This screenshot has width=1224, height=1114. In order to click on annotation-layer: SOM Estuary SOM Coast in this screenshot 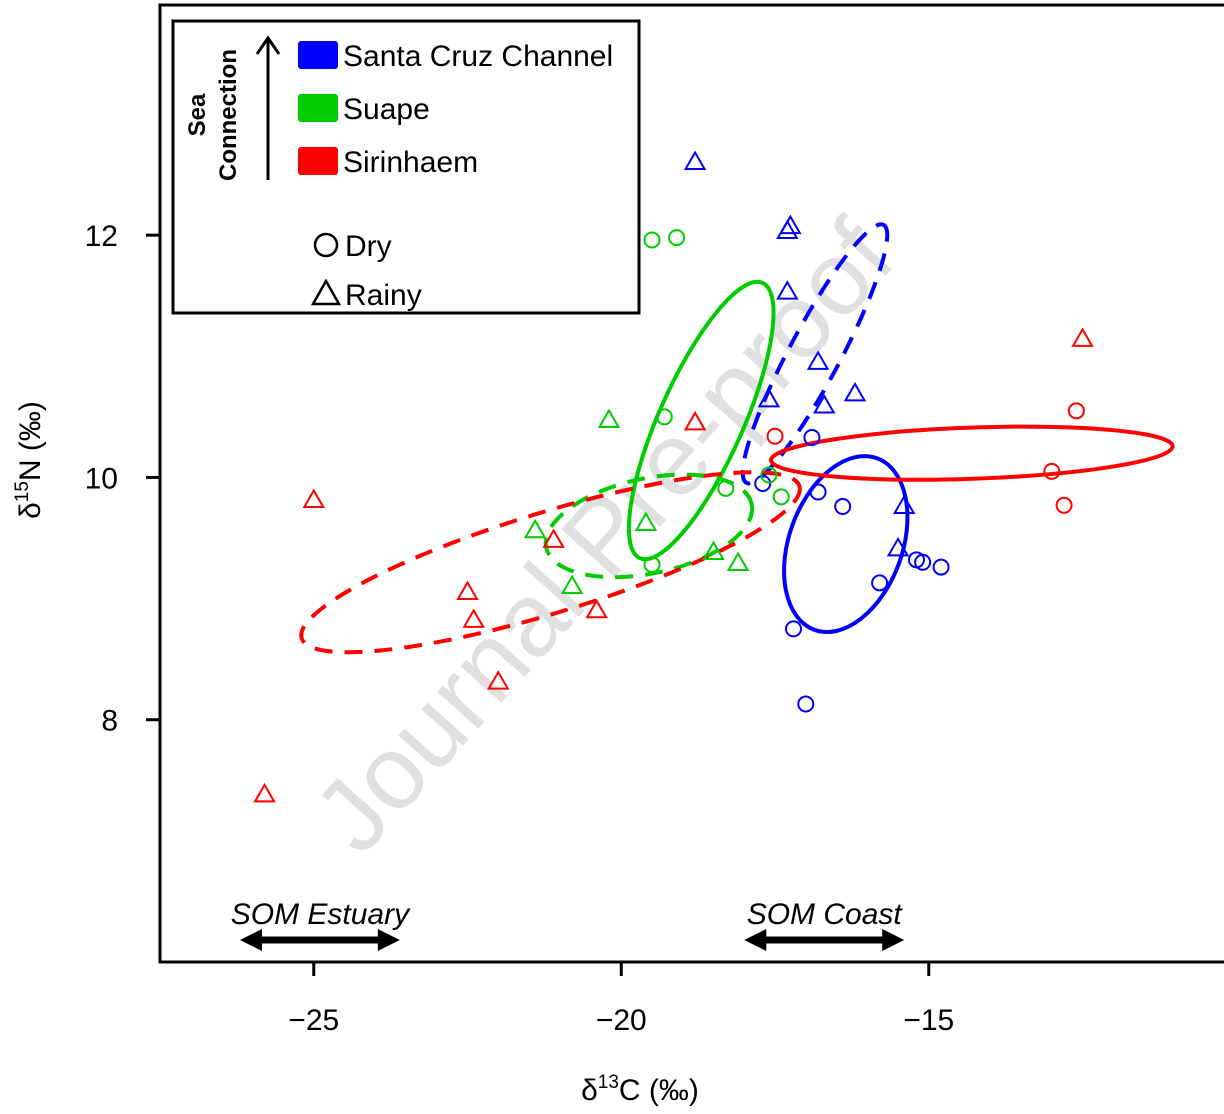, I will do `click(568, 924)`.